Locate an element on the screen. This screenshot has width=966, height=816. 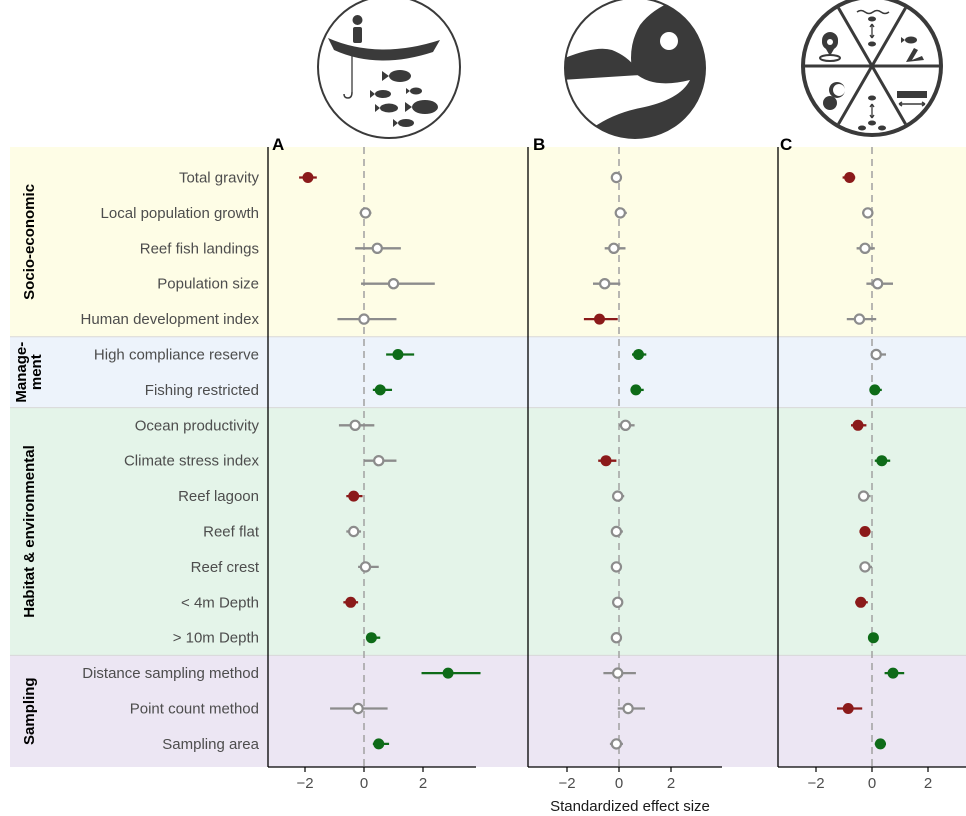
group-label-management: Manage-ment is located at coordinates (29, 372).